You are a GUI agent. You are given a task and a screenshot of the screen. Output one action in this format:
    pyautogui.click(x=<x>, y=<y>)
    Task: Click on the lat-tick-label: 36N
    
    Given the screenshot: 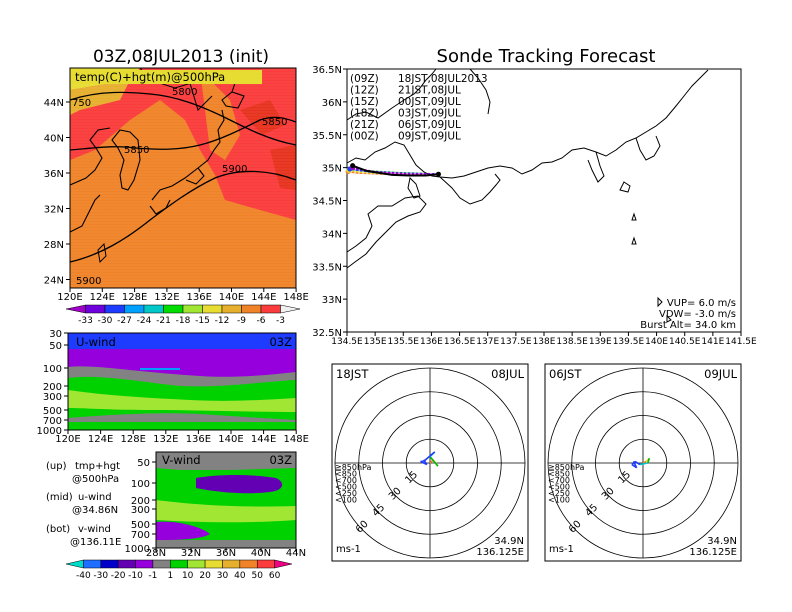 What is the action you would take?
    pyautogui.click(x=332, y=103)
    